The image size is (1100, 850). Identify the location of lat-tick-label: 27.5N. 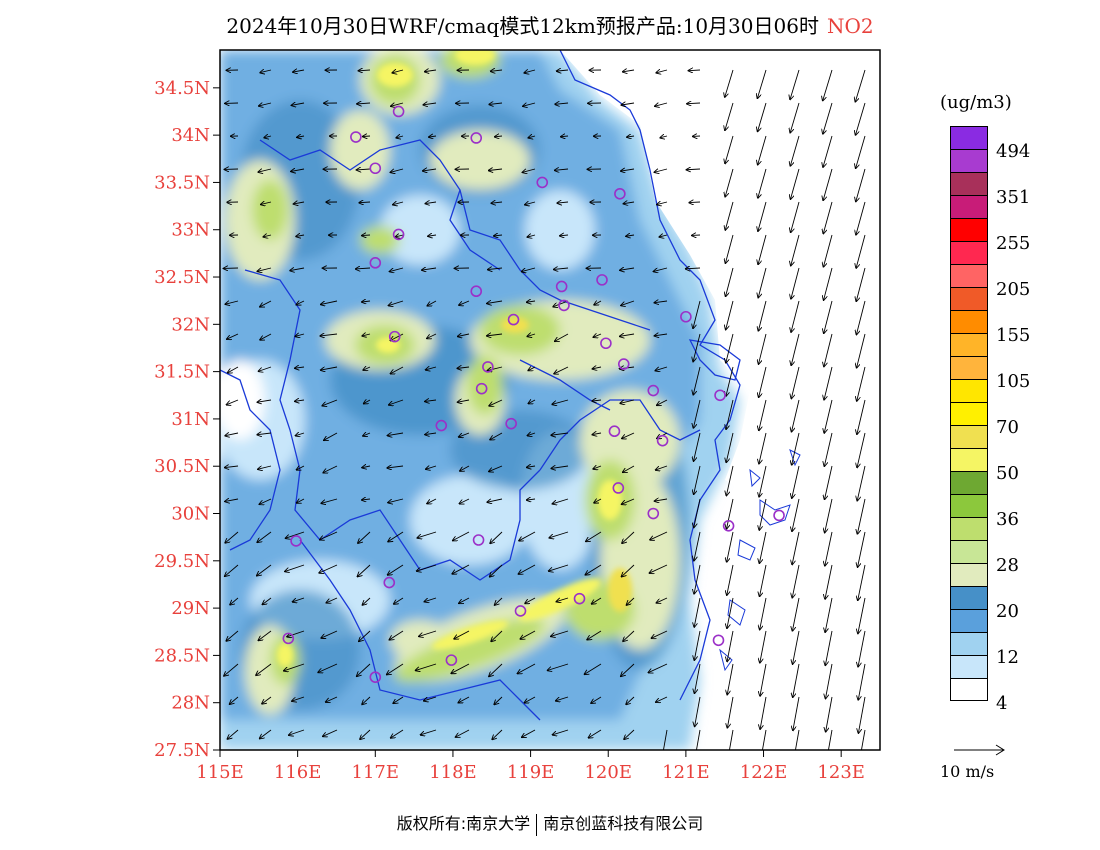
(182, 750).